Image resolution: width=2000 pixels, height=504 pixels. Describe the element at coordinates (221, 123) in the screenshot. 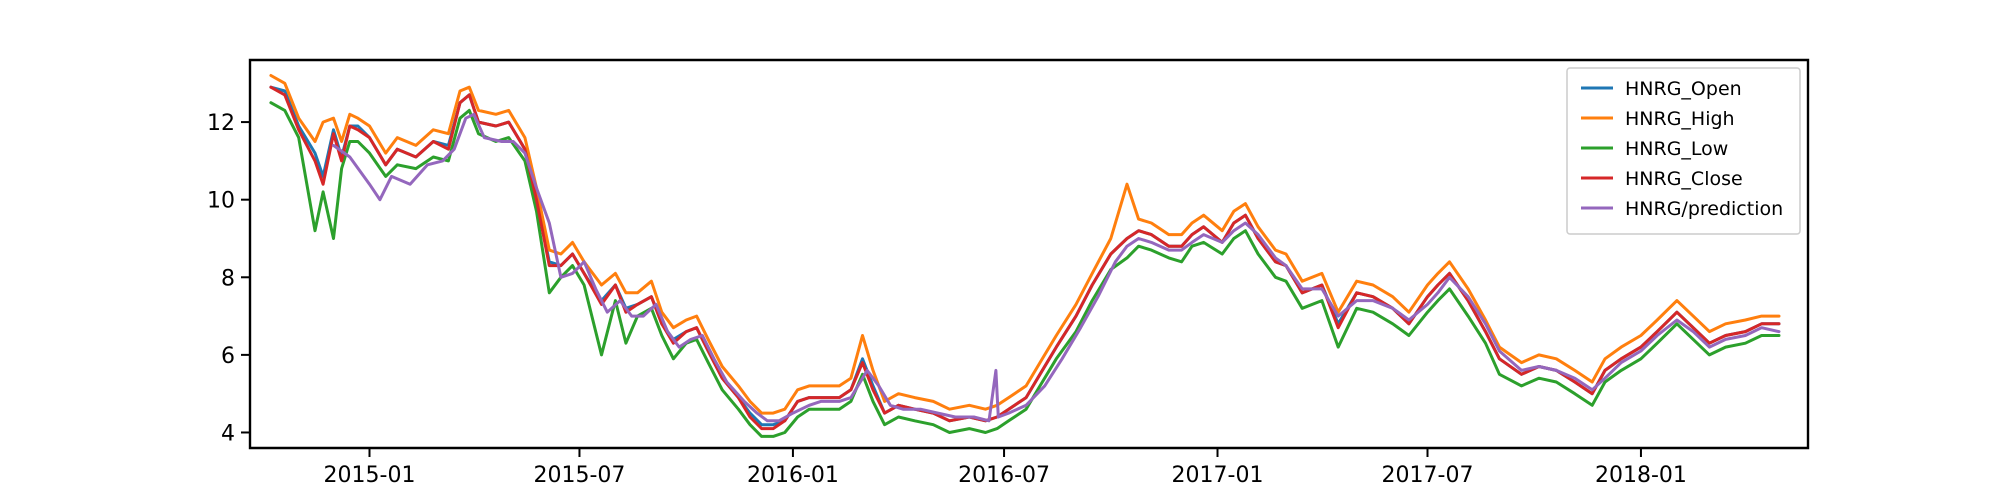

I see `y-tick-label: 12` at that location.